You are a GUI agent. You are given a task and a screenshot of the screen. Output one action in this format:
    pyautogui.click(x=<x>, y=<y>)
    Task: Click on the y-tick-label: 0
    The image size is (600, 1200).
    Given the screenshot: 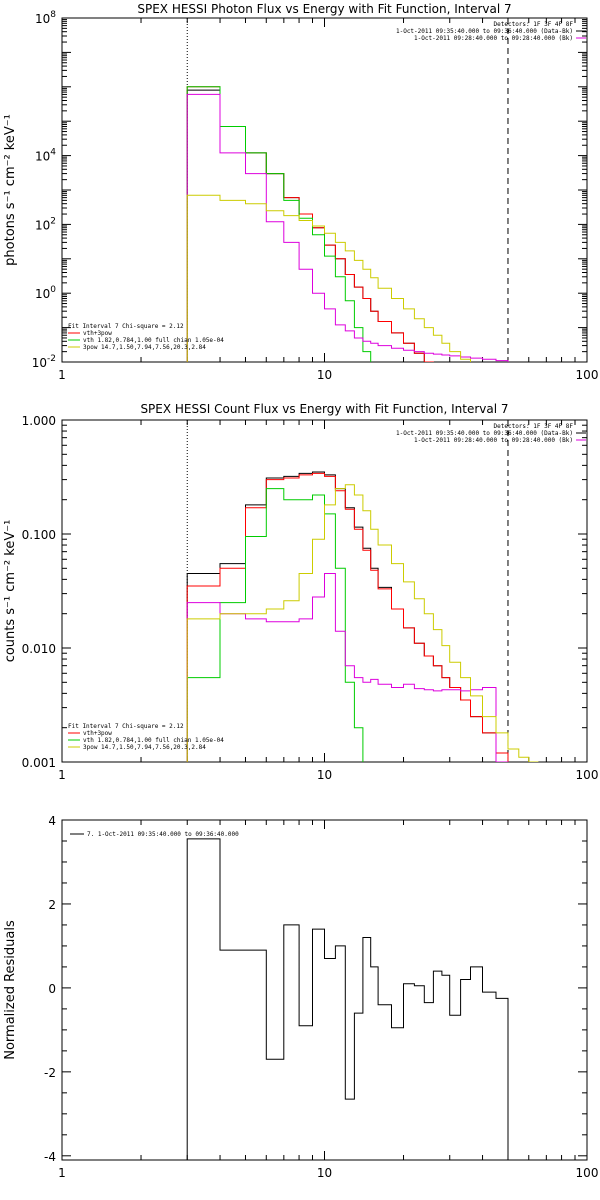 What is the action you would take?
    pyautogui.click(x=52, y=989)
    